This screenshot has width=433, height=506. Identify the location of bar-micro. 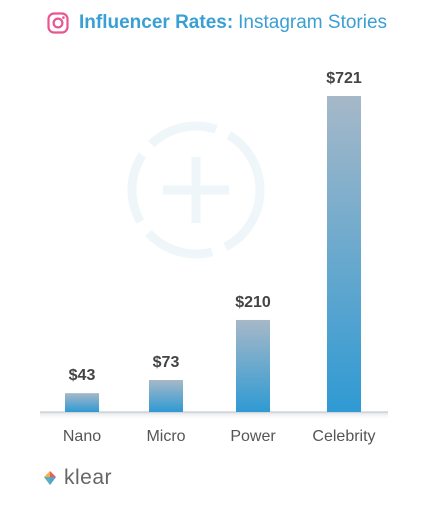
(166, 396).